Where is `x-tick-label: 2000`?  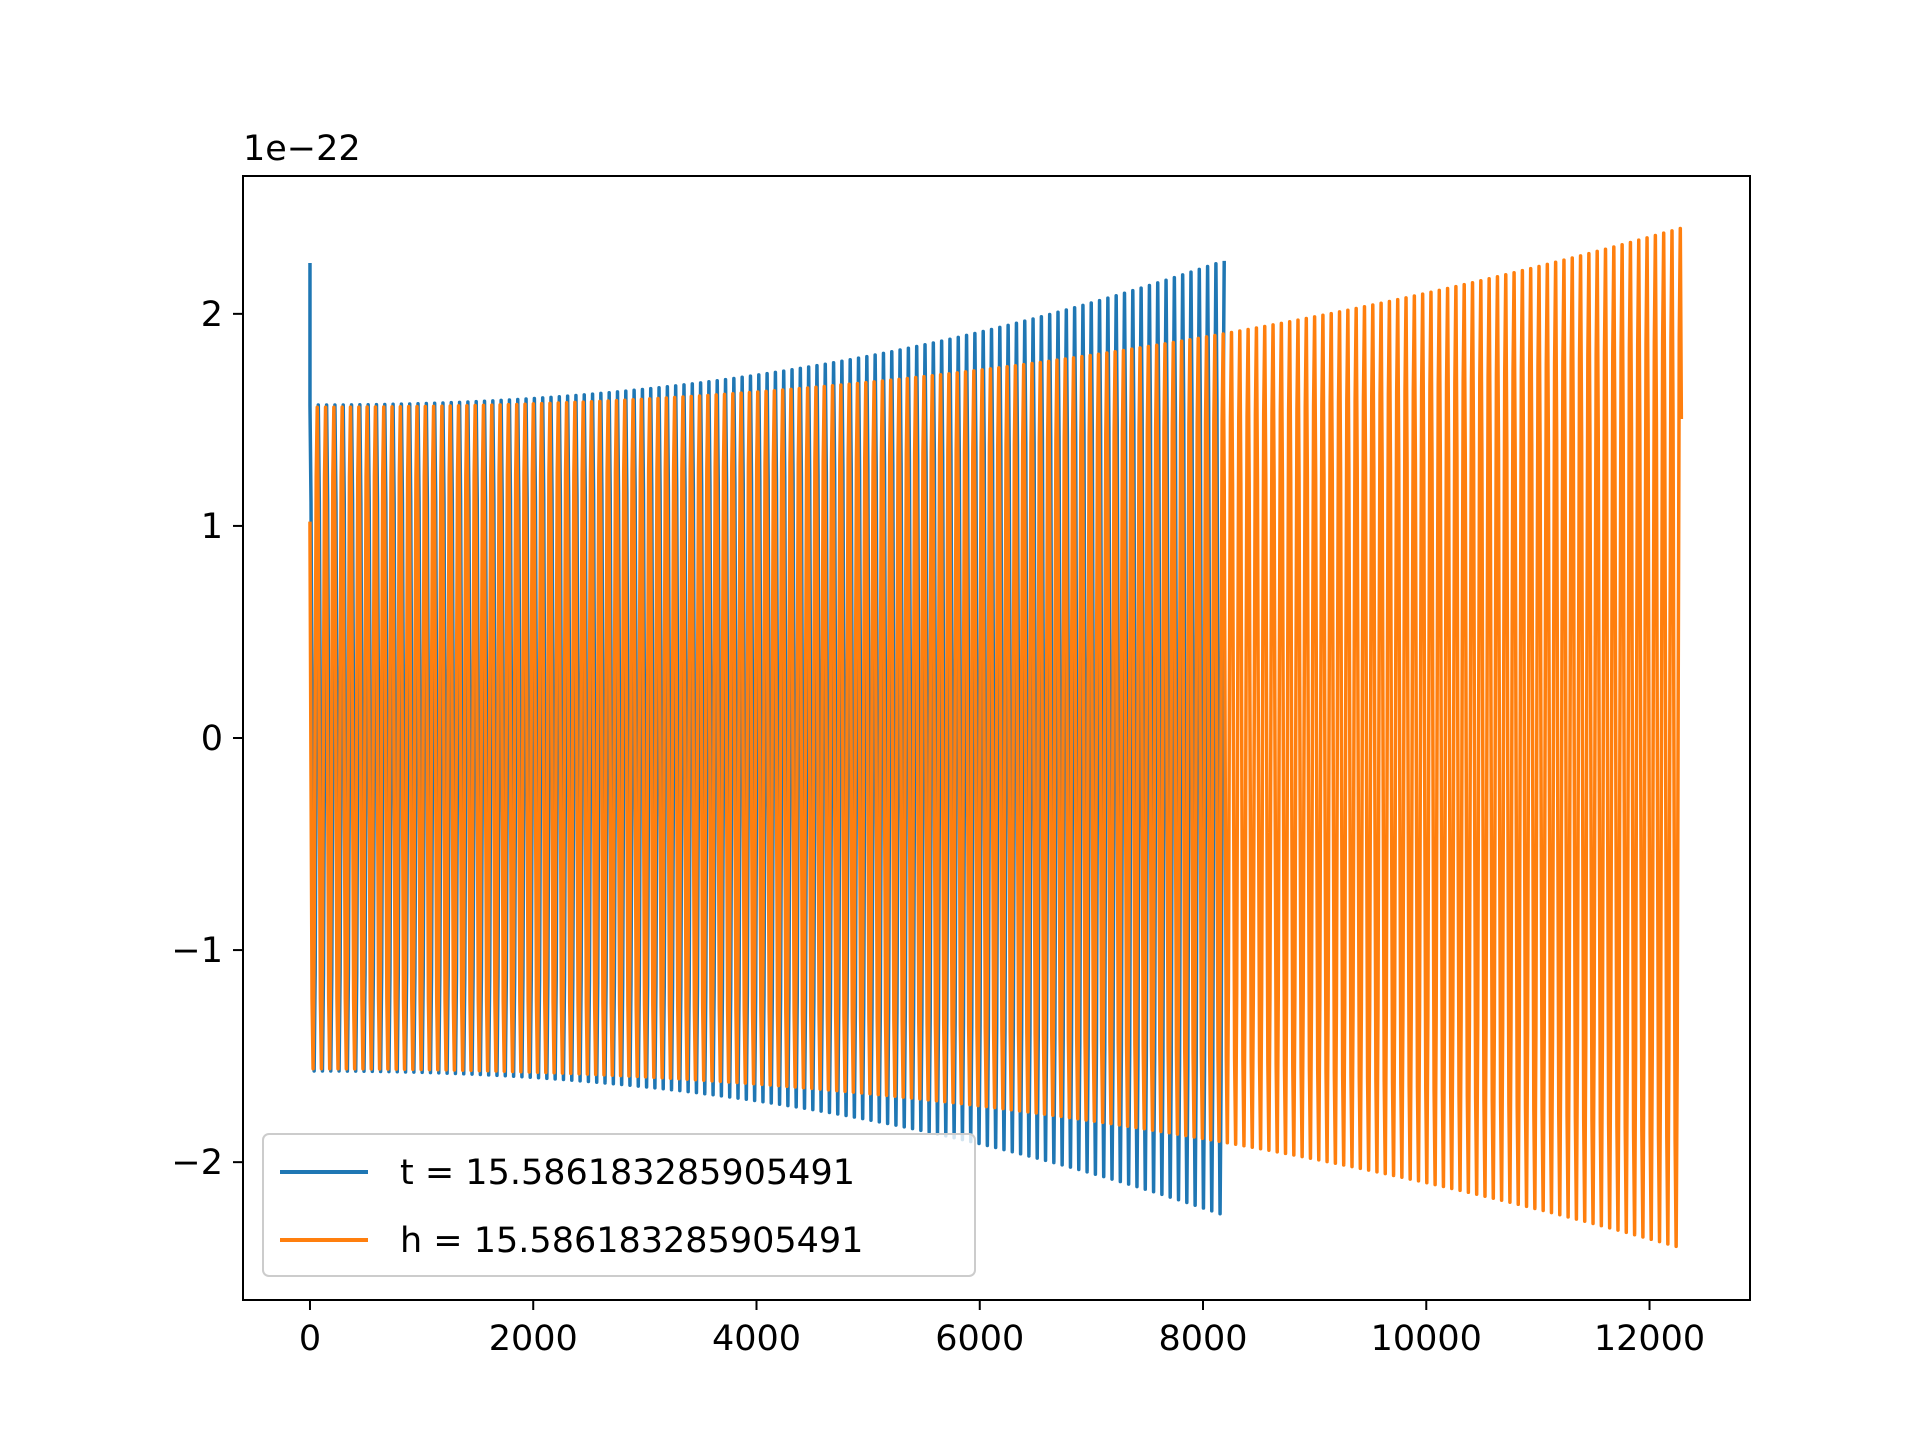
x-tick-label: 2000 is located at coordinates (533, 1339).